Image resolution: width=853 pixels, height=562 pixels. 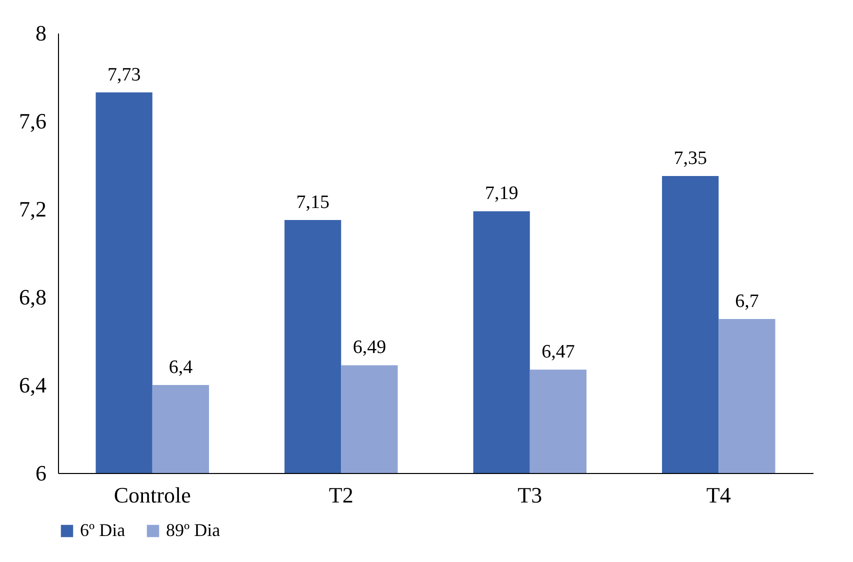 I want to click on y-tick-label: 6,4, so click(x=32, y=385).